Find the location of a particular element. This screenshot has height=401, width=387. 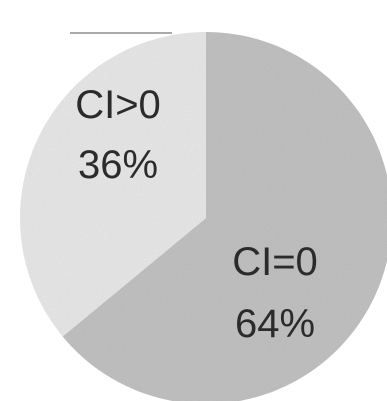

slice-percent-ci-gt-0: 36% is located at coordinates (118, 165).